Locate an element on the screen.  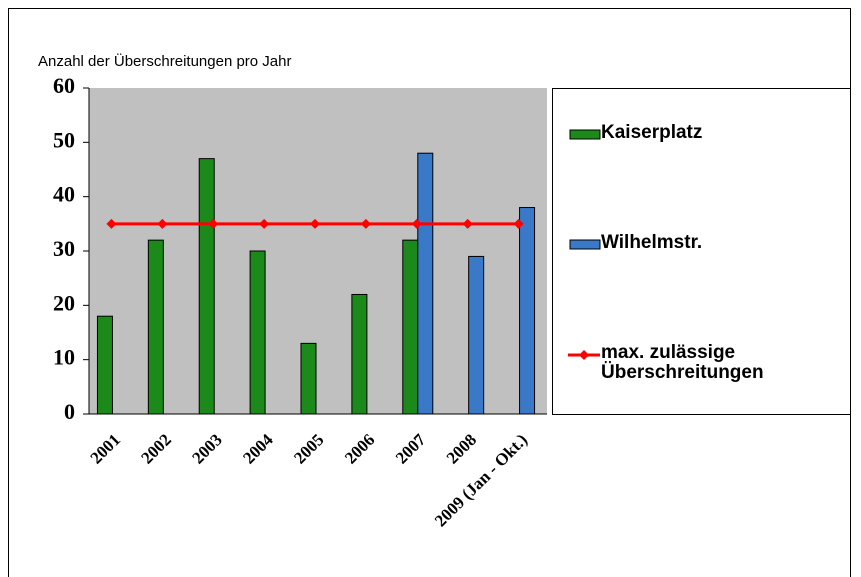
chart-title: Anzahl der Überschreitungen pro Jahr is located at coordinates (164, 61).